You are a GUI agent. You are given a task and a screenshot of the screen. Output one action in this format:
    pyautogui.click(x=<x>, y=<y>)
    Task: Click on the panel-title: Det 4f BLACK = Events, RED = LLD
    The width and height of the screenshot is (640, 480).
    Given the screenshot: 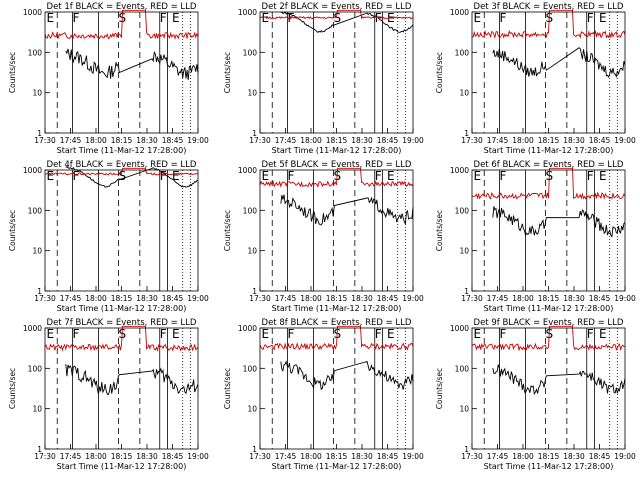 What is the action you would take?
    pyautogui.click(x=122, y=165)
    